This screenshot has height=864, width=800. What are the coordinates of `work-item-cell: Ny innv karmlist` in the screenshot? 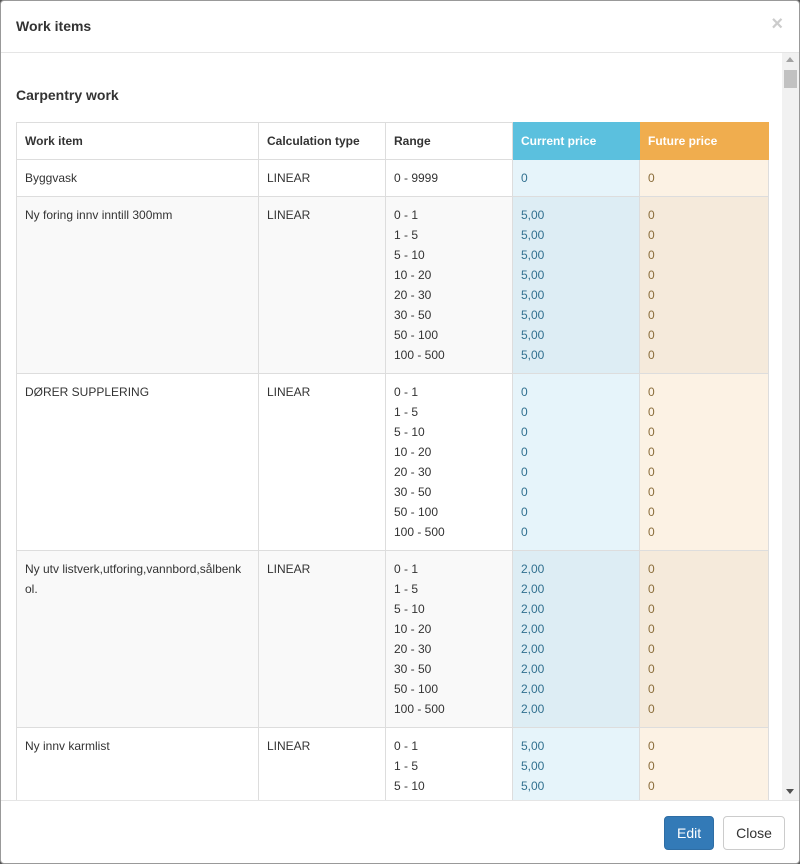 It's located at (137, 763).